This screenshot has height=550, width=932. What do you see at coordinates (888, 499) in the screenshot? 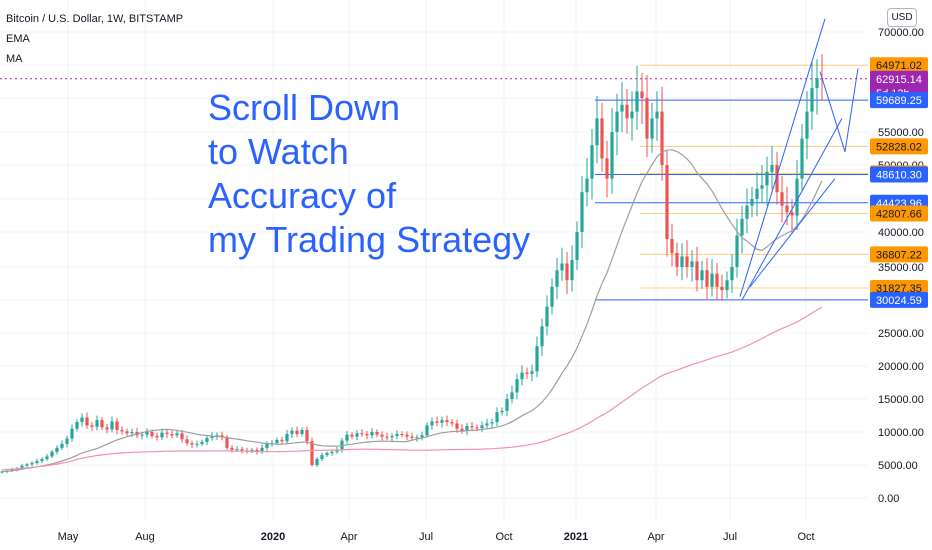
I see `price-tick-label: 0.00` at bounding box center [888, 499].